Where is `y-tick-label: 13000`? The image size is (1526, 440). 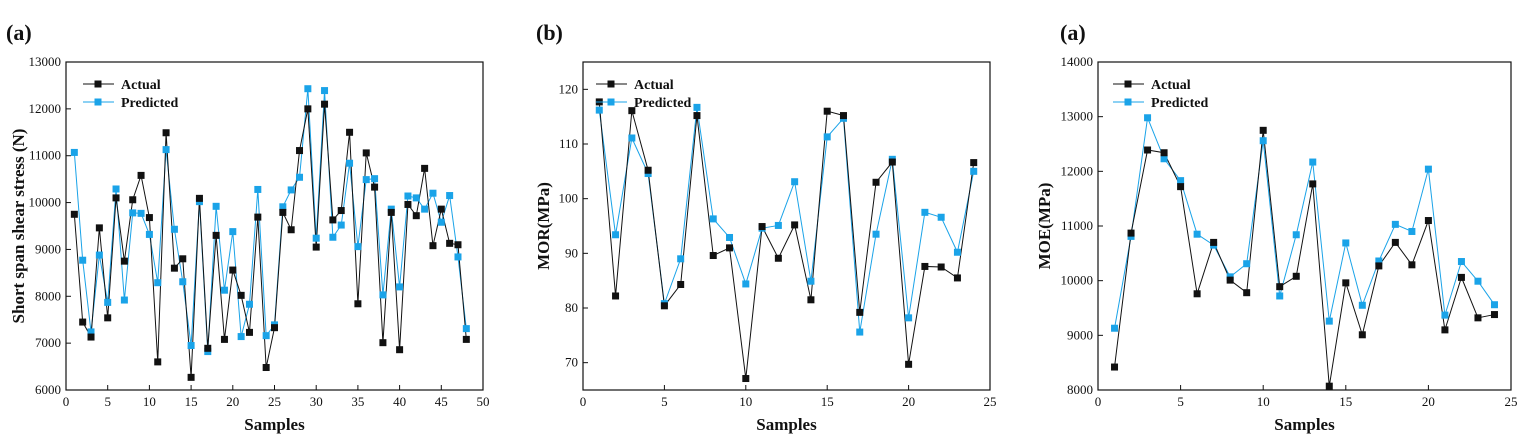
y-tick-label: 13000 is located at coordinates (1077, 116).